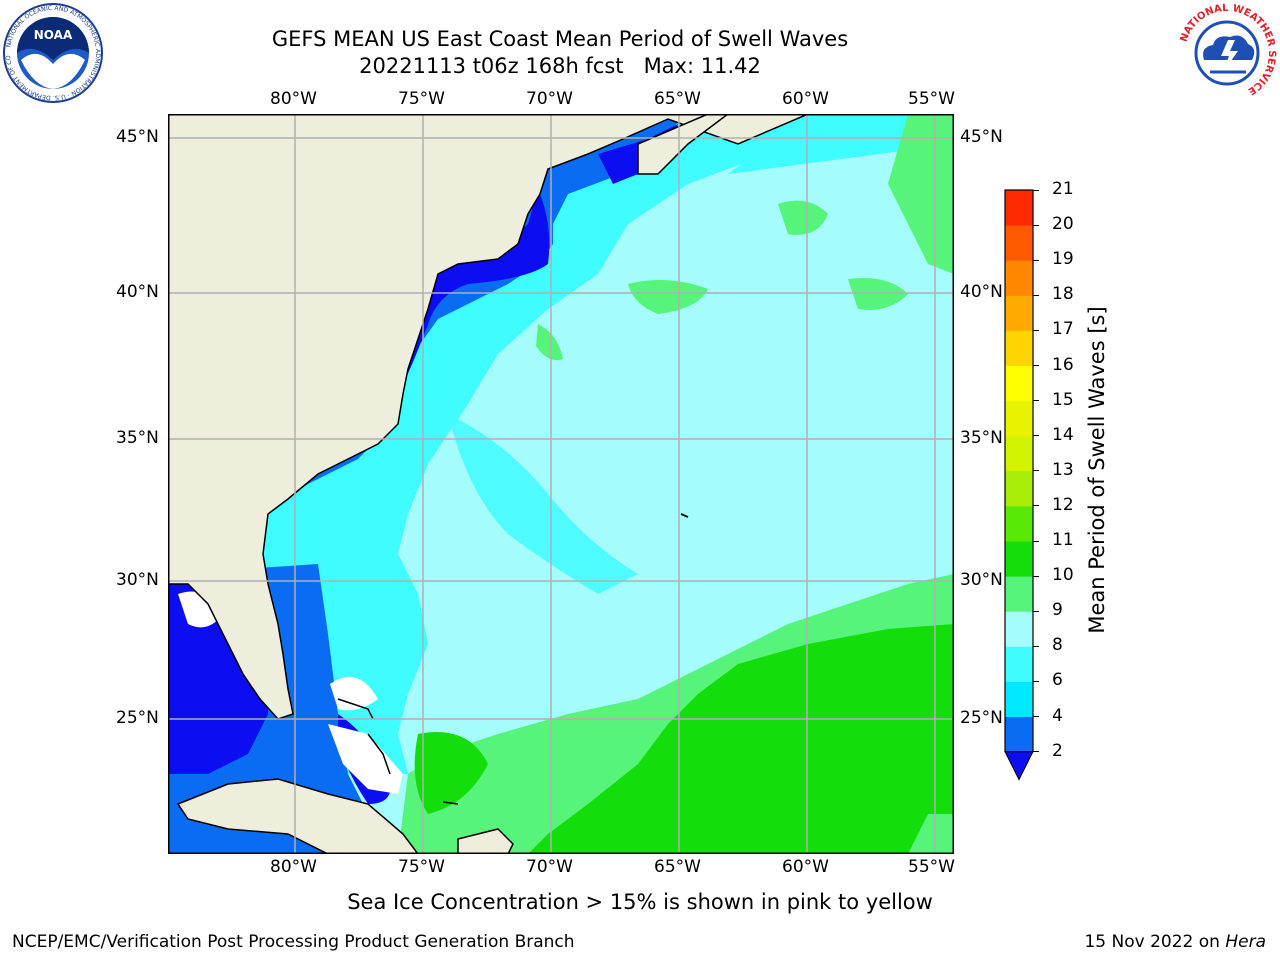 The width and height of the screenshot is (1280, 960). What do you see at coordinates (1063, 294) in the screenshot?
I see `colorbar-tick-label: 18` at bounding box center [1063, 294].